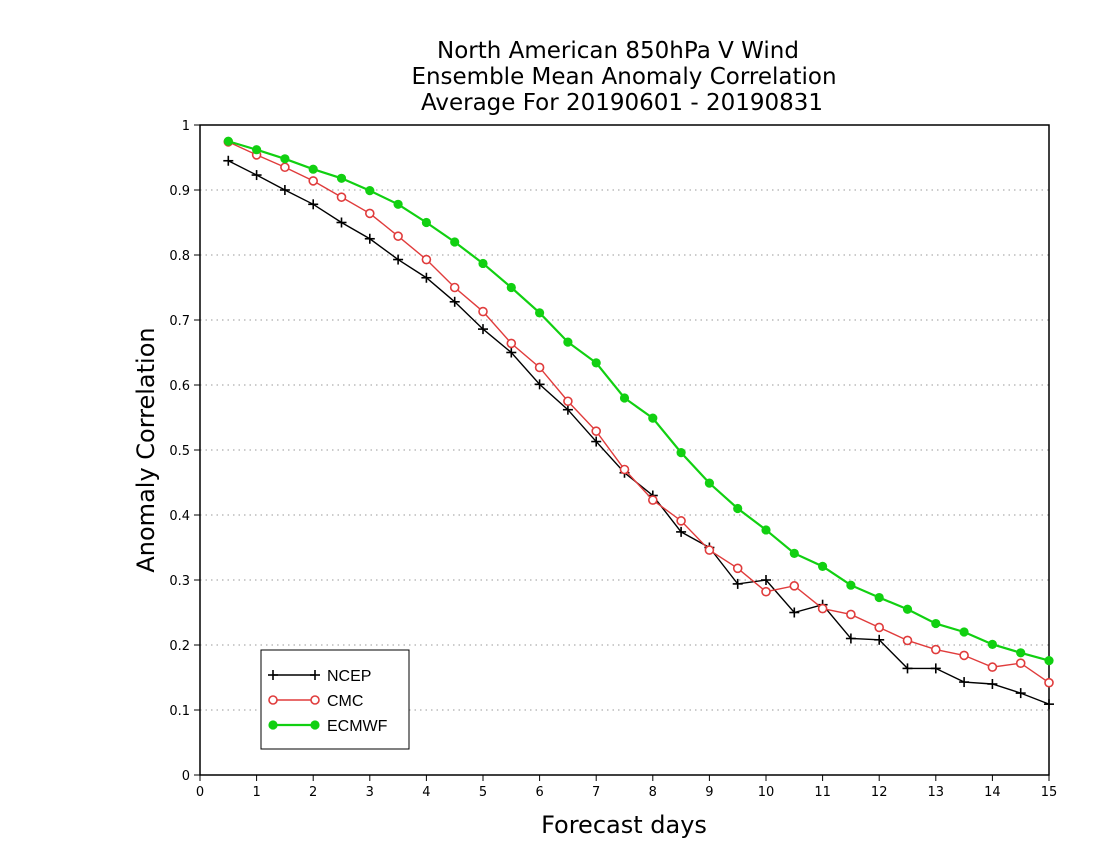  I want to click on y-tick-label: 0.8, so click(179, 256).